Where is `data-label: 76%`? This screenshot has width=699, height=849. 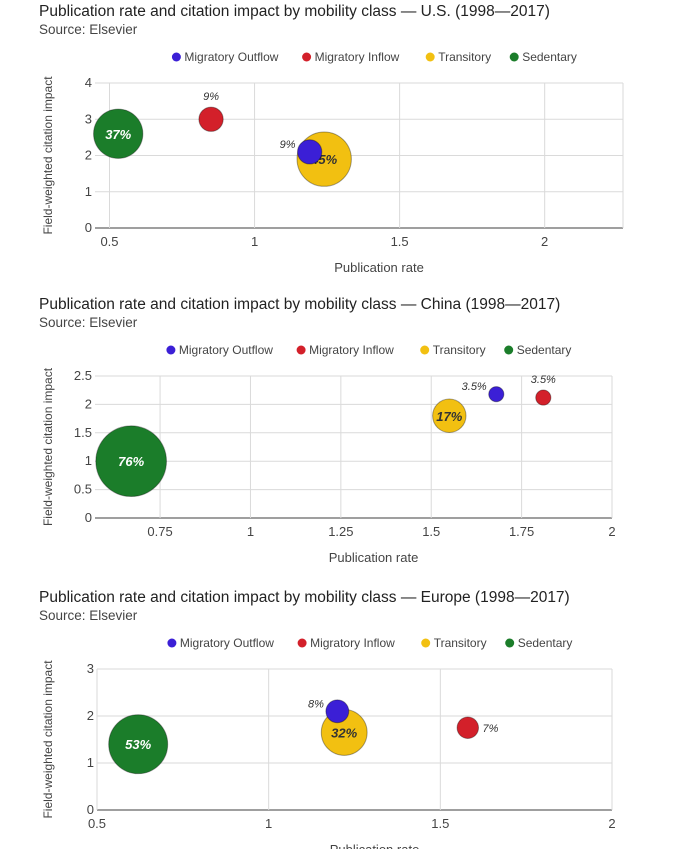
data-label: 76% is located at coordinates (131, 461).